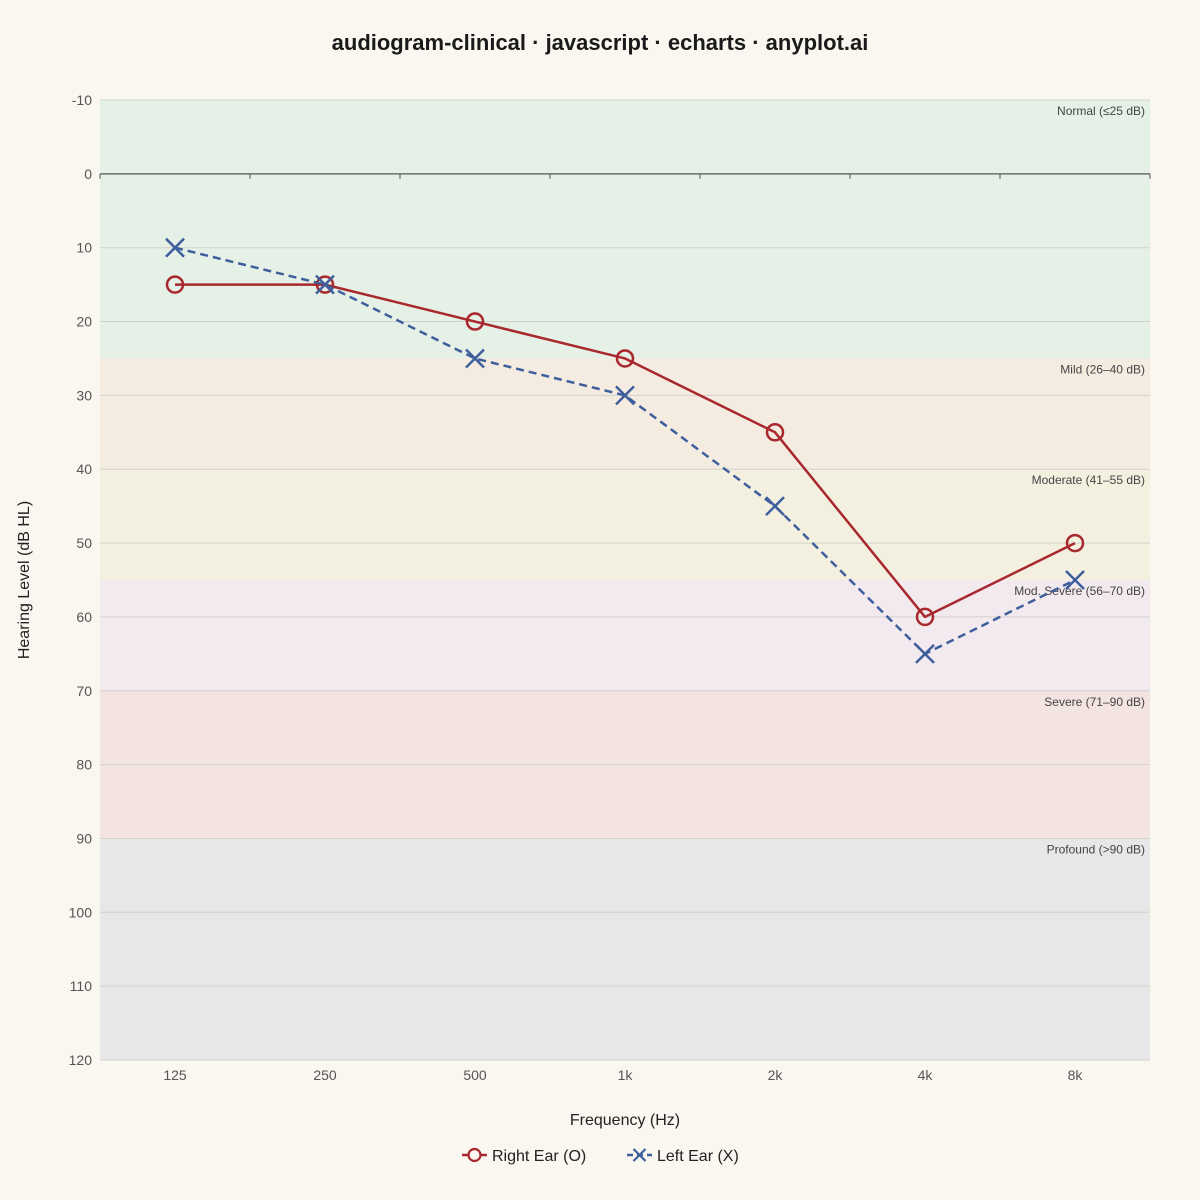 This screenshot has width=1200, height=1200. I want to click on legend-marker-cross, so click(639, 1155).